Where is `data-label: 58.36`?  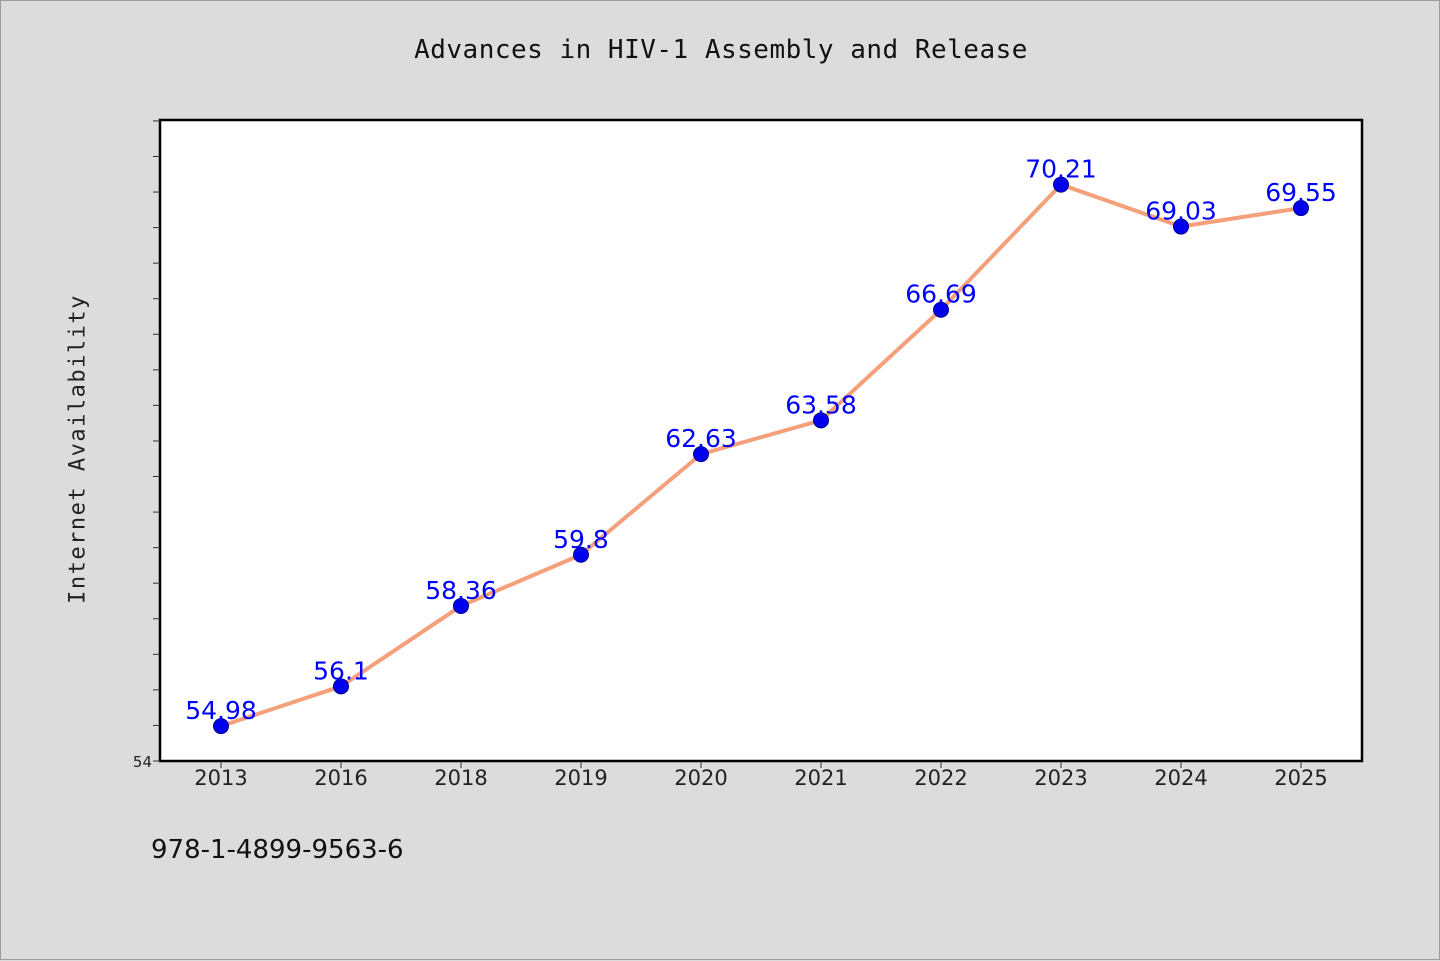 data-label: 58.36 is located at coordinates (461, 590).